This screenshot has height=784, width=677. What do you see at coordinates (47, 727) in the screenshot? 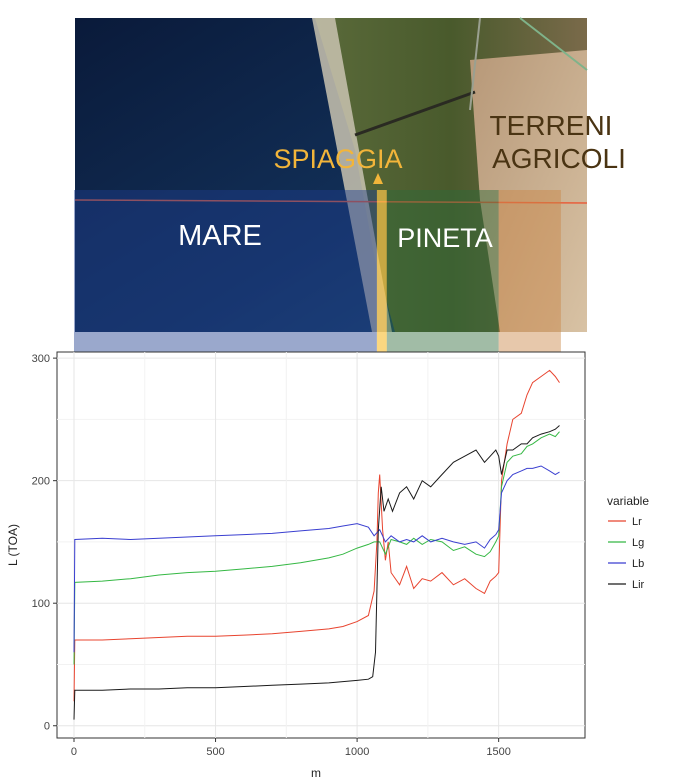
I see `y-tick-label: 0` at bounding box center [47, 727].